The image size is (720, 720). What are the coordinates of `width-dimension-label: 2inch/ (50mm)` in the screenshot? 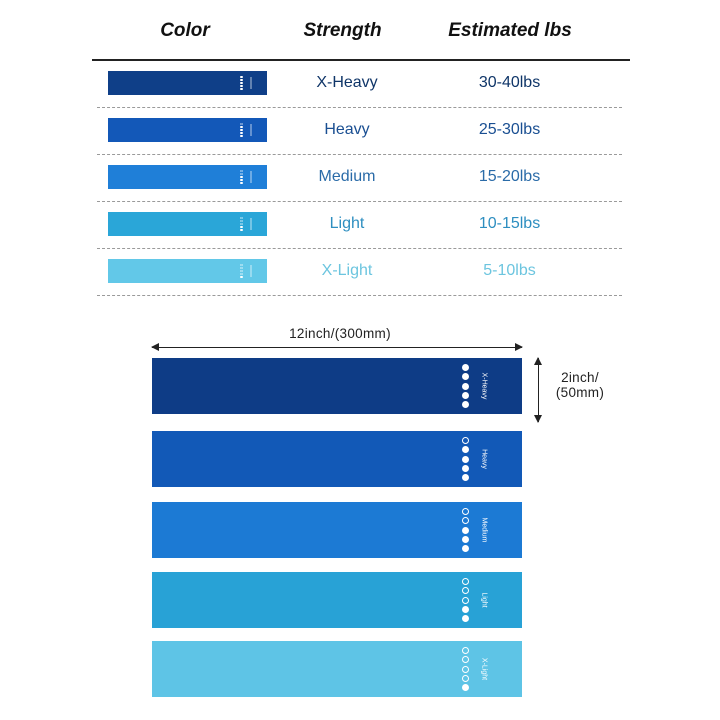 It's located at (580, 385).